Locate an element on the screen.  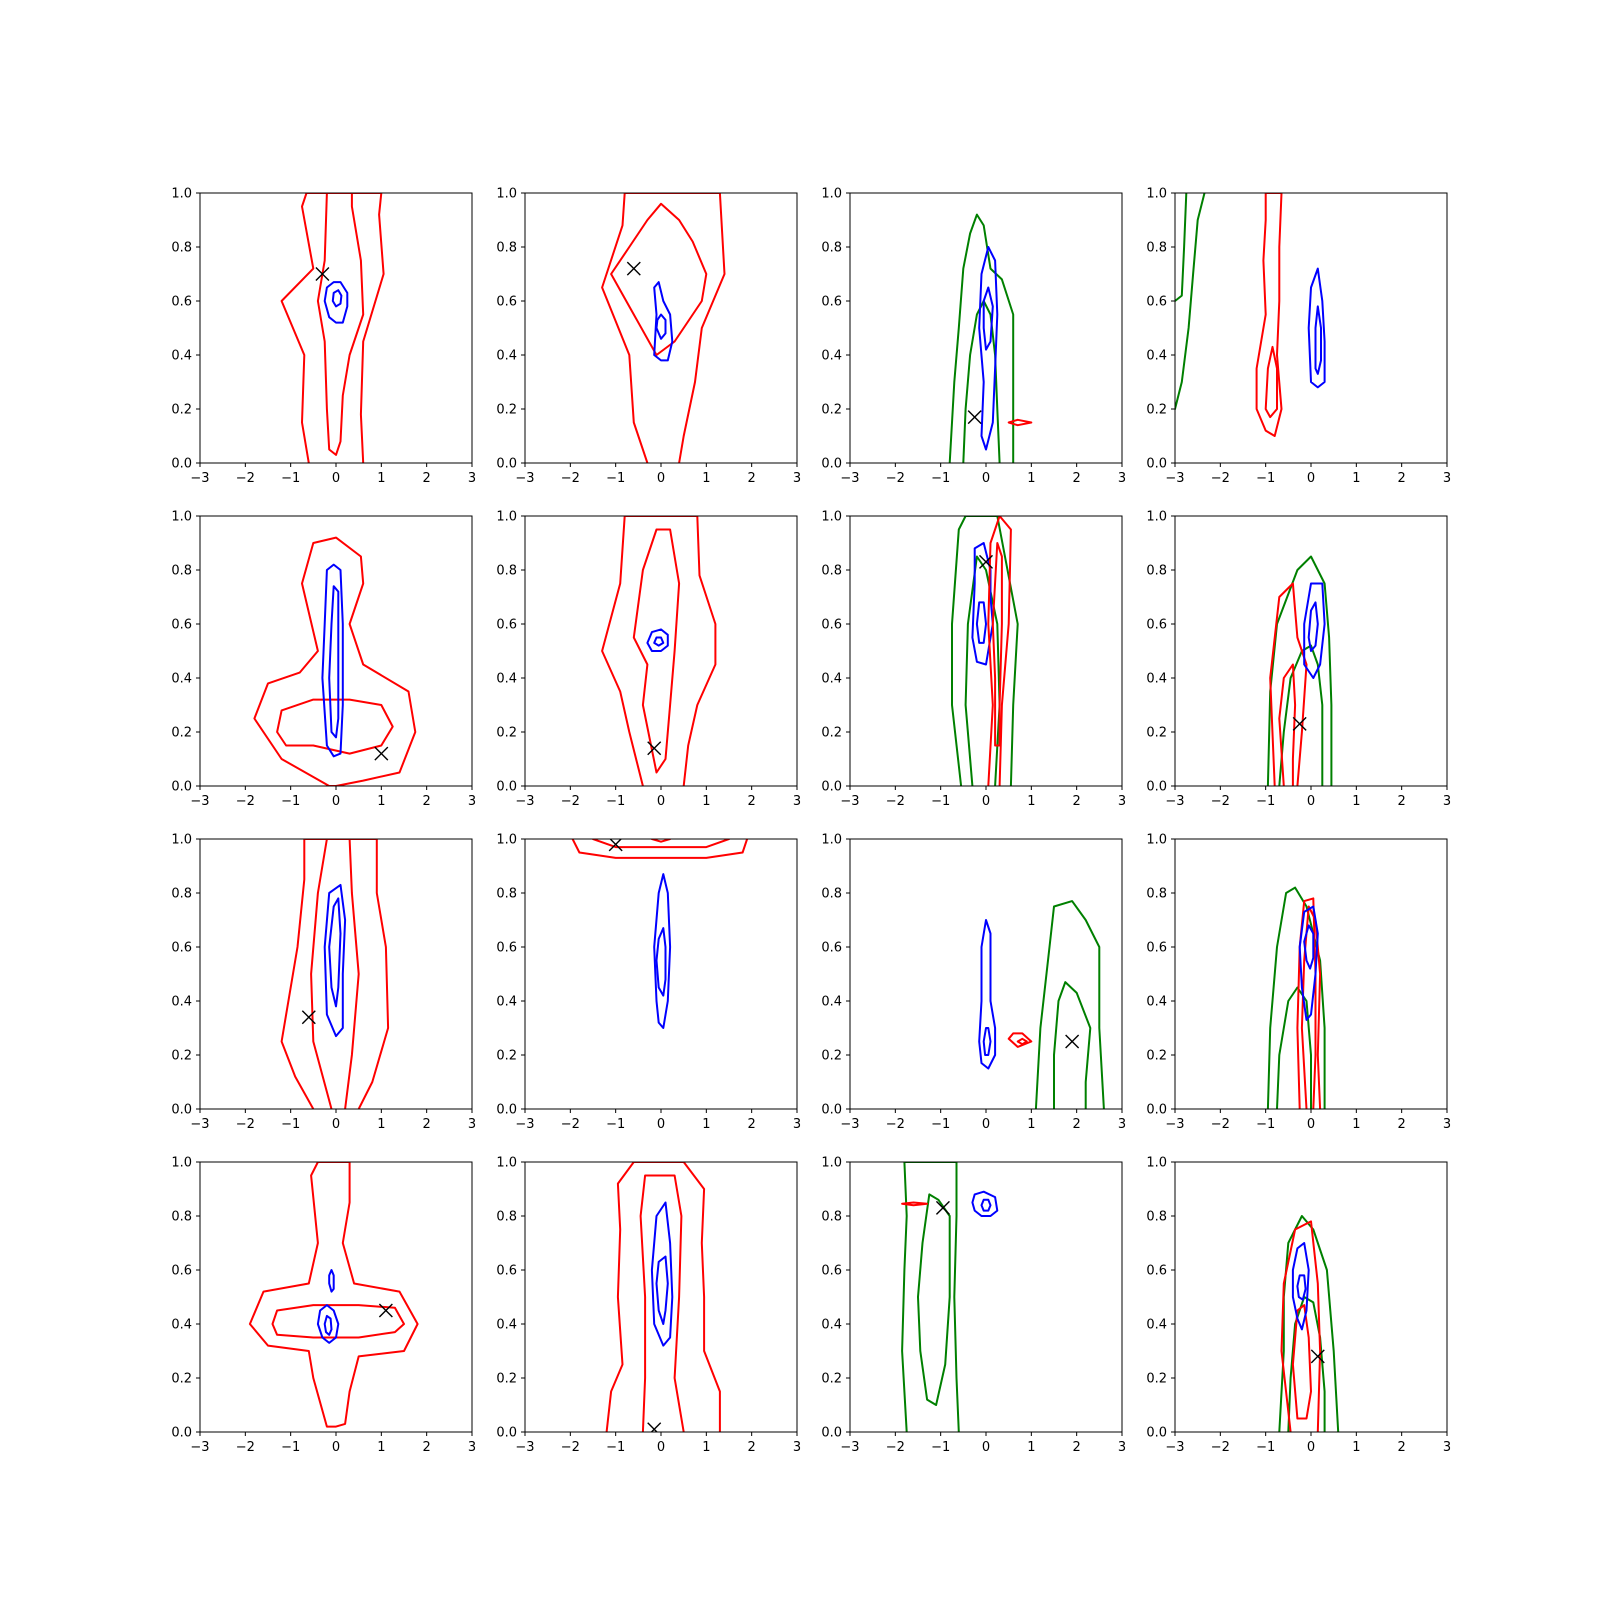
y-tick-label: 1.0 is located at coordinates (506, 1163).